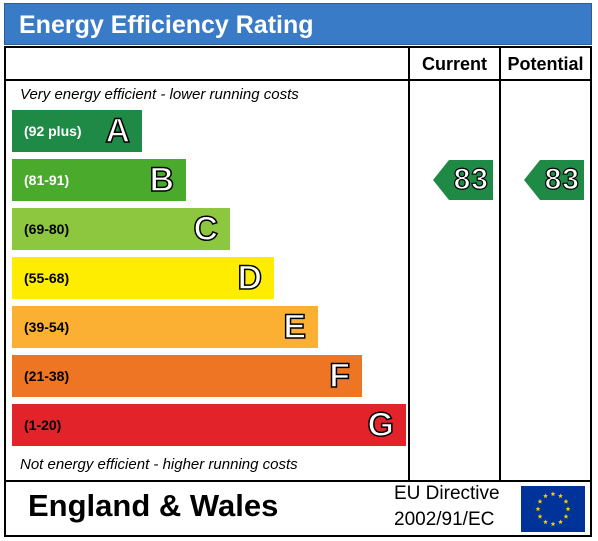 The image size is (598, 541). I want to click on potential-column-header: Potential, so click(545, 64).